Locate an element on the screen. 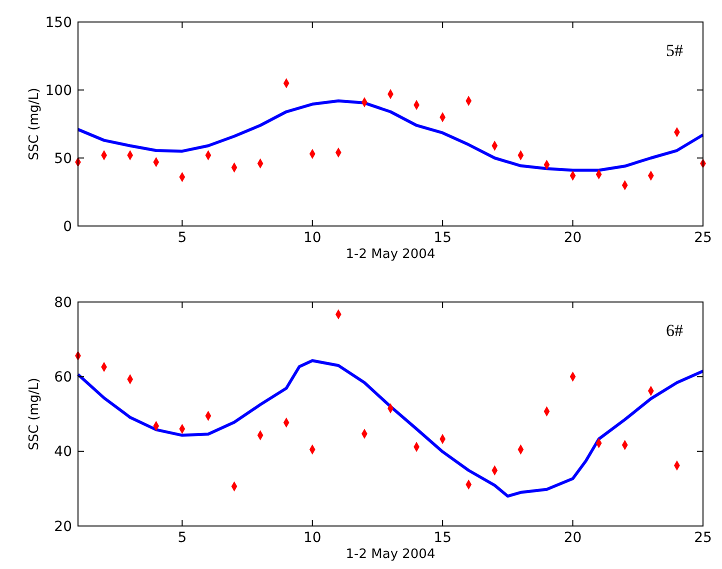  annotation: 6# is located at coordinates (675, 330).